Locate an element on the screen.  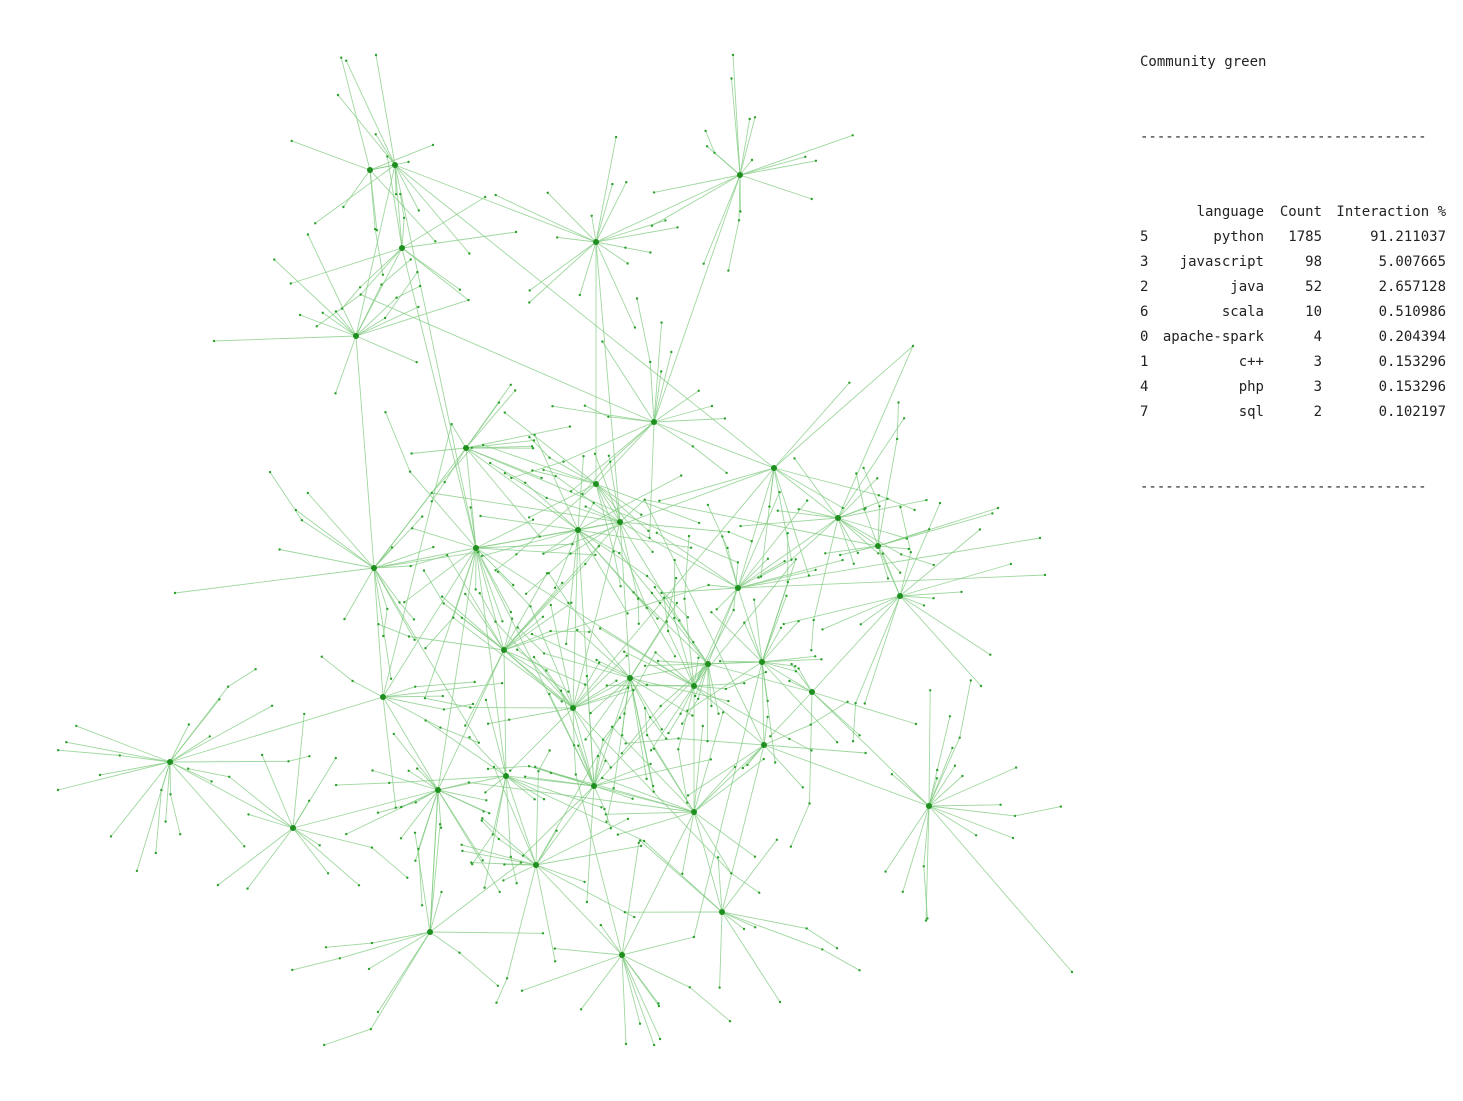
table-row: 0 apache-spark 4 0.204394 is located at coordinates (1293, 337).